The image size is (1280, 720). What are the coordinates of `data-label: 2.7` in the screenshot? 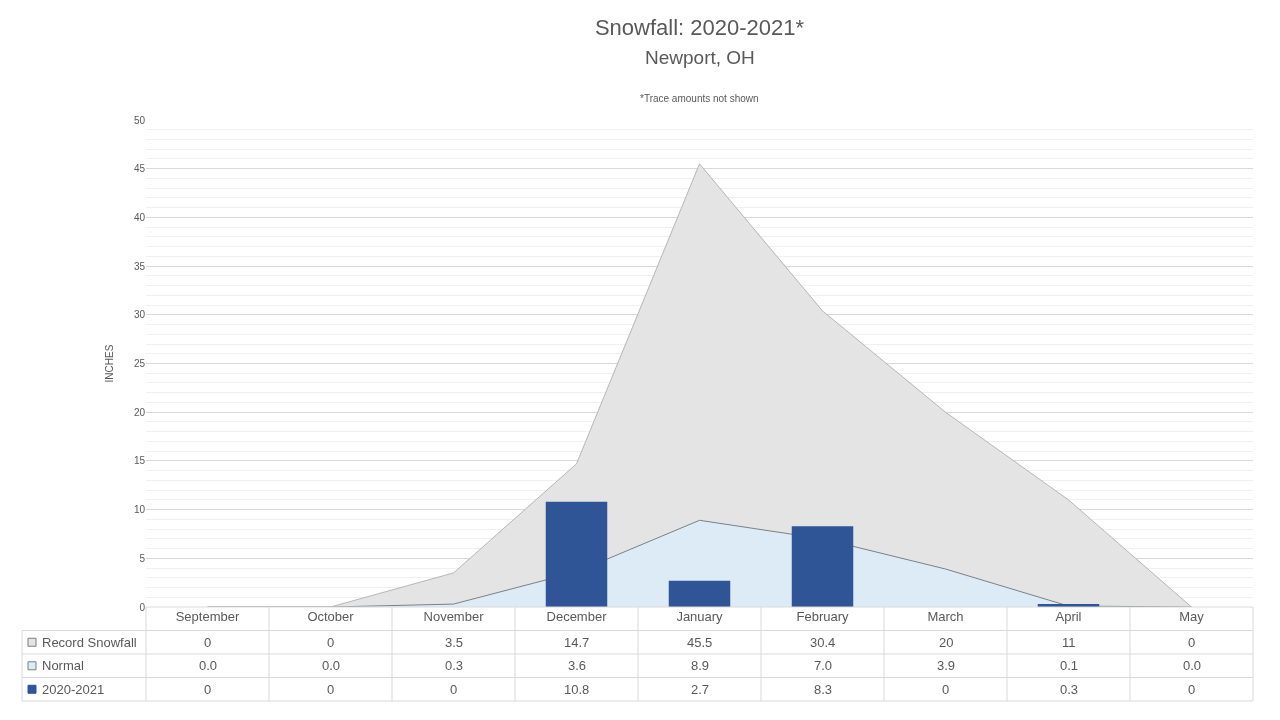 It's located at (700, 689).